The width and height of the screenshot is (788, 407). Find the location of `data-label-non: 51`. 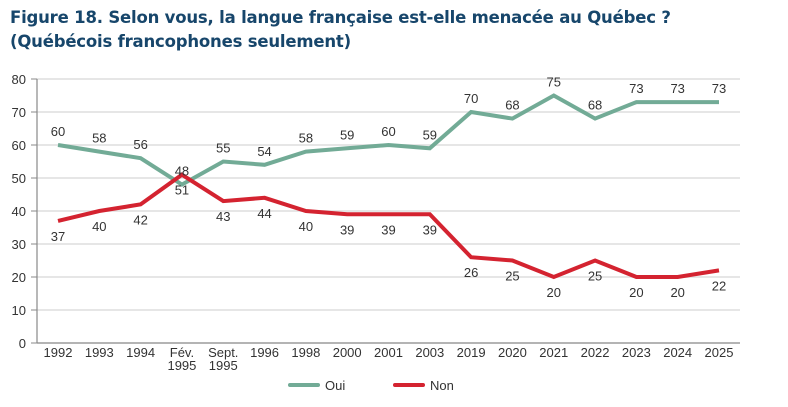

data-label-non: 51 is located at coordinates (182, 190).